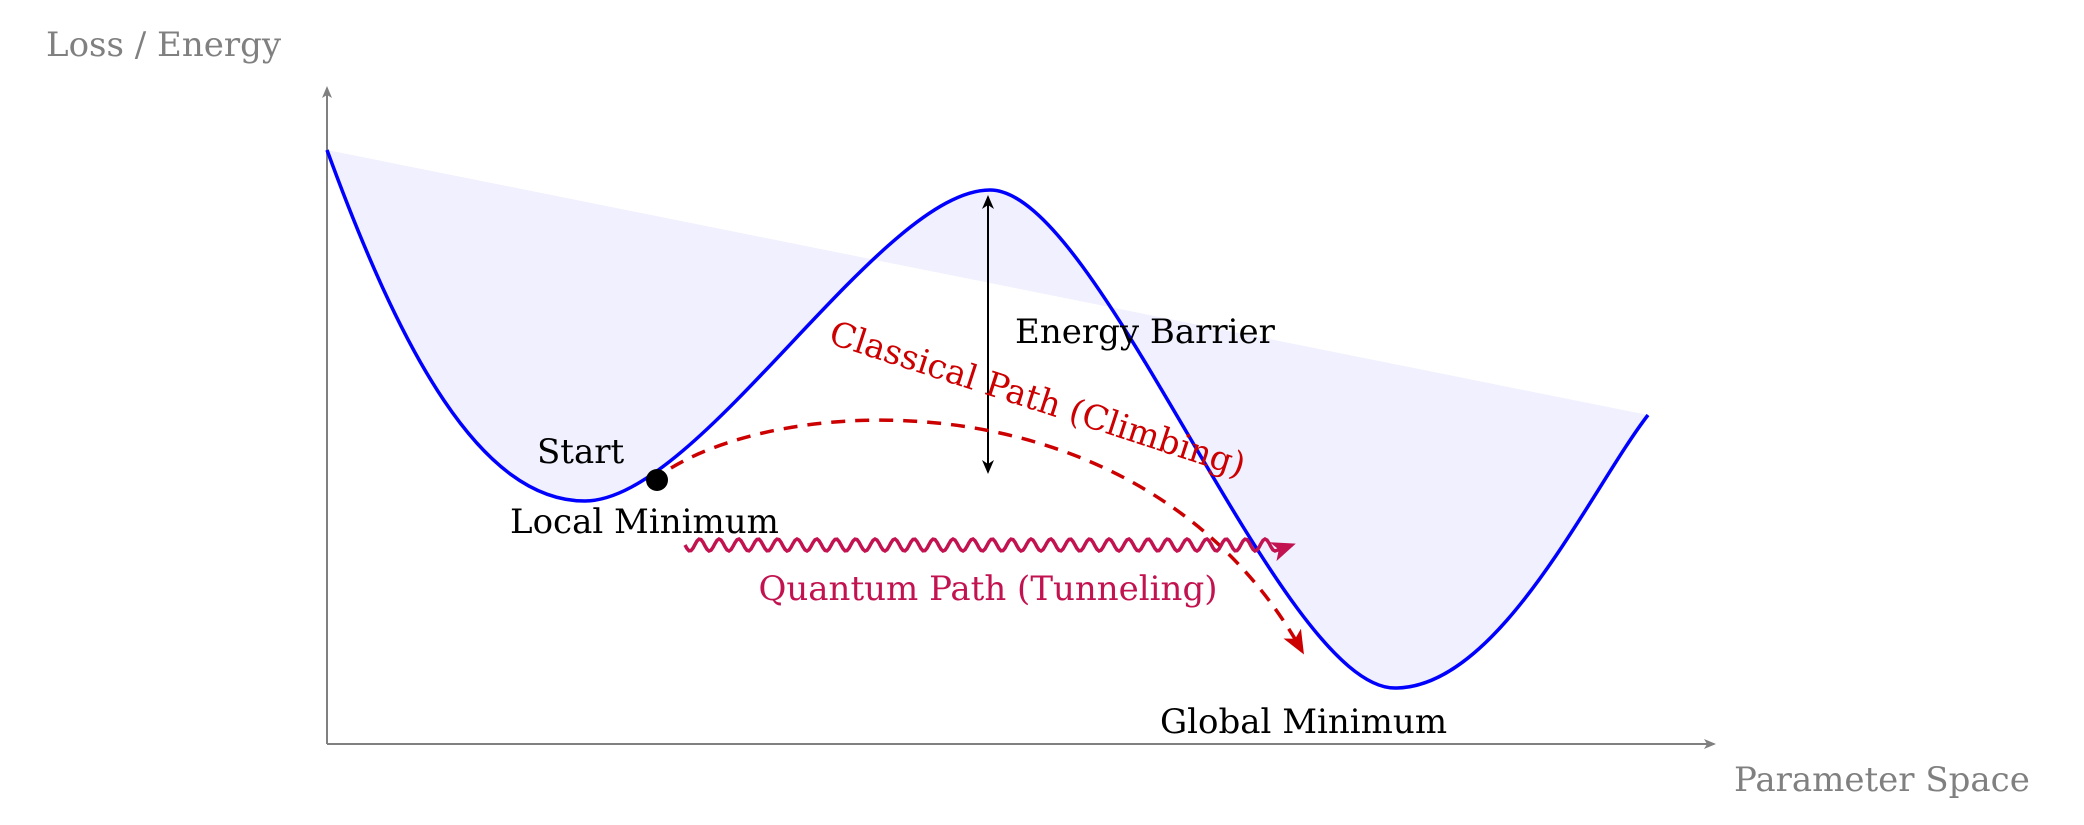  What do you see at coordinates (164, 45) in the screenshot?
I see `y-axis-label: Loss / Energy` at bounding box center [164, 45].